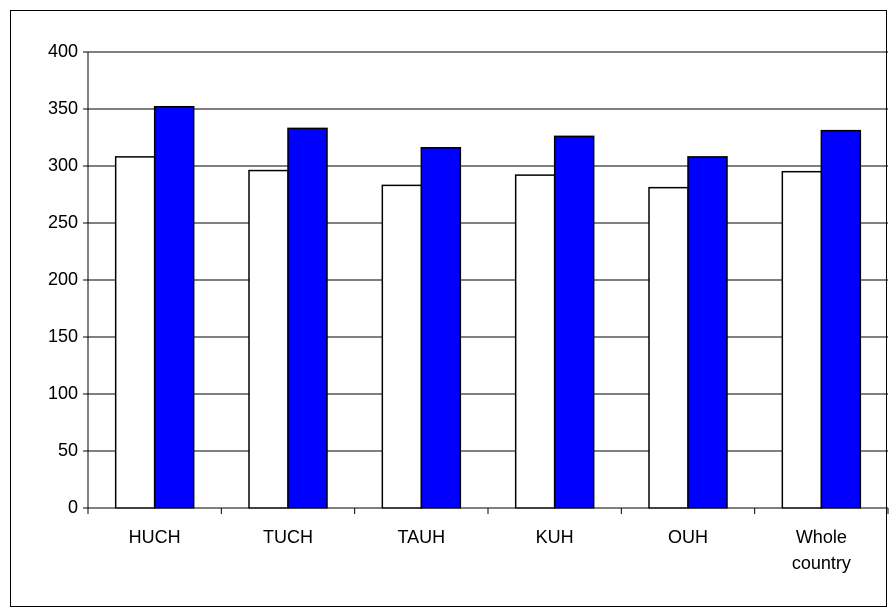  Describe the element at coordinates (63, 51) in the screenshot. I see `y-tick-label: 400` at that location.